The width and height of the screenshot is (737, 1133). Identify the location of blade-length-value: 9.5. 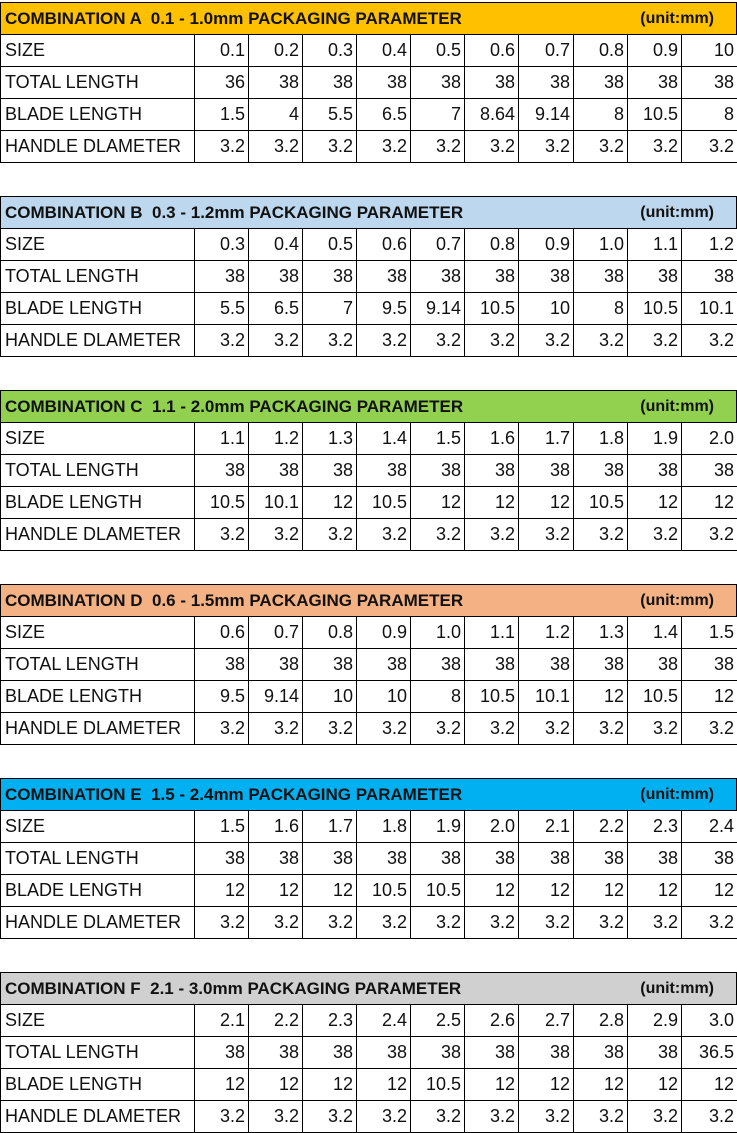
(383, 308).